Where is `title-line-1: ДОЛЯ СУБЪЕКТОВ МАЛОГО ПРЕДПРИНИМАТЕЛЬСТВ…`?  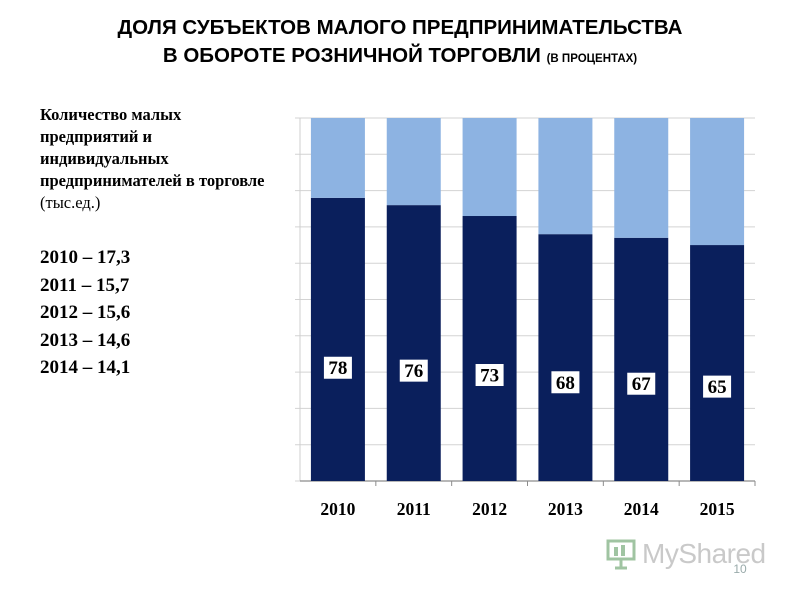 title-line-1: ДОЛЯ СУБЪЕКТОВ МАЛОГО ПРЕДПРИНИМАТЕЛЬСТВ… is located at coordinates (400, 27).